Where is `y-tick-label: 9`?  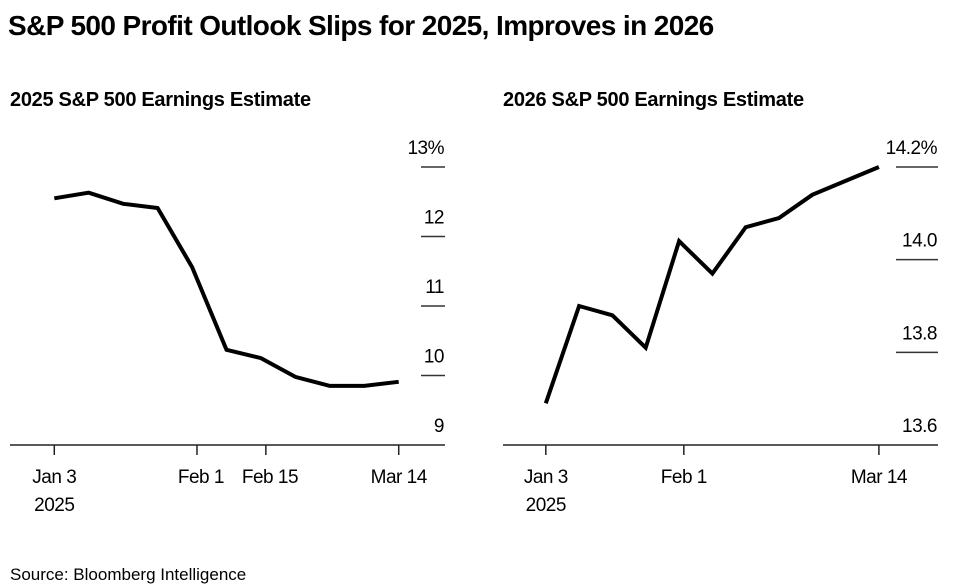
y-tick-label: 9 is located at coordinates (439, 426).